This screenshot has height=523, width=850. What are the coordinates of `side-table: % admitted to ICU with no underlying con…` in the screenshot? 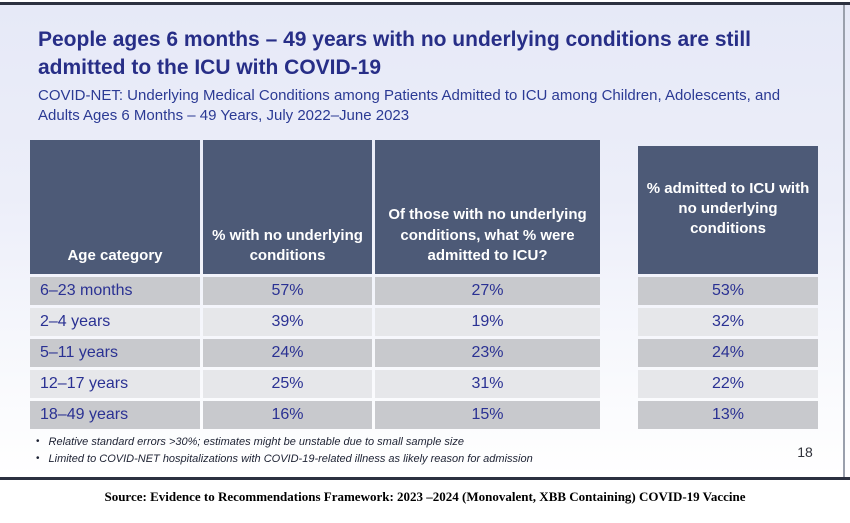 It's located at (728, 287).